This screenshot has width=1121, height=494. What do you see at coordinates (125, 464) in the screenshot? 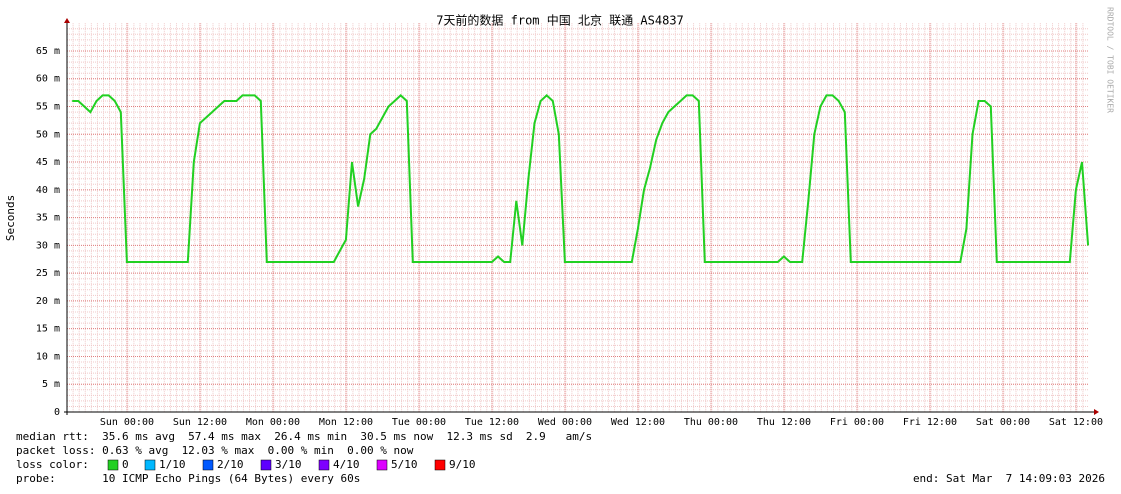
I see `legend-item: 0` at bounding box center [125, 464].